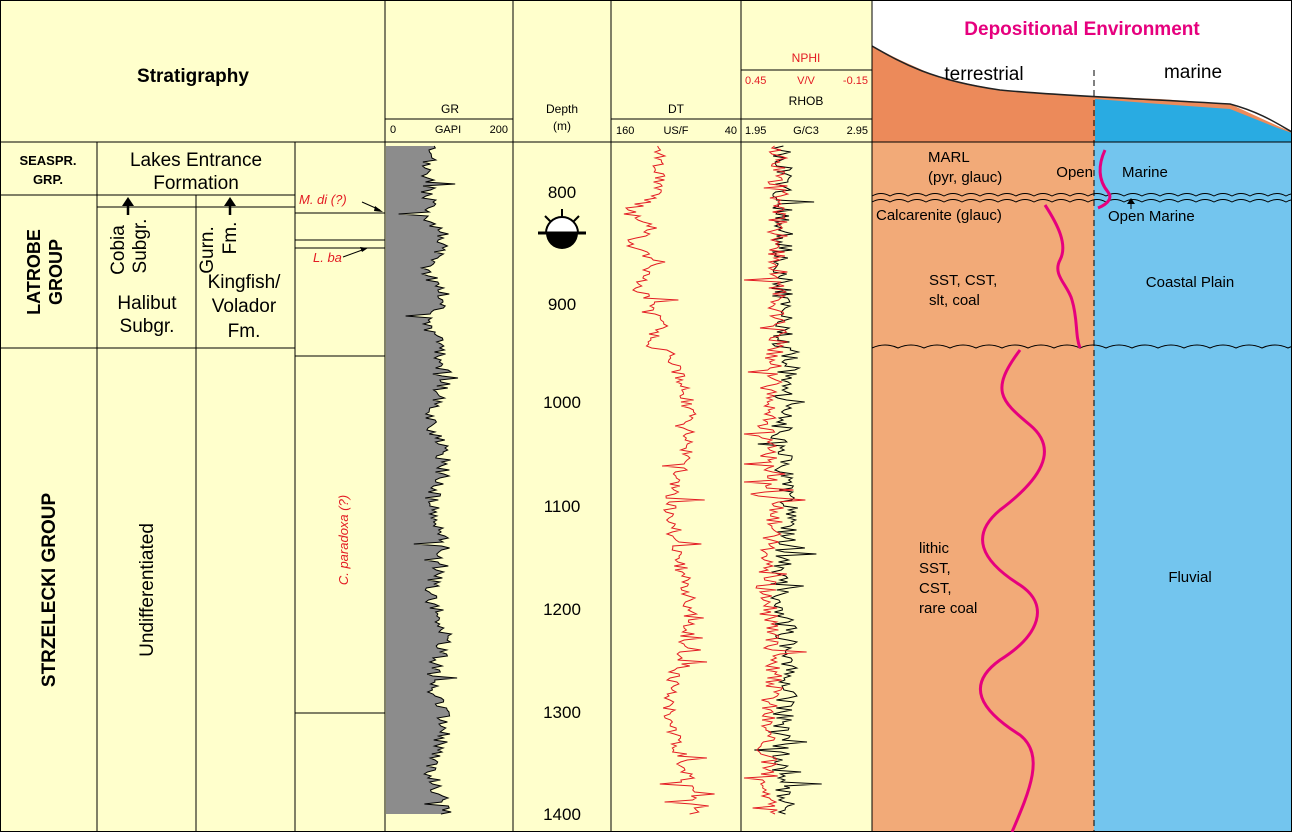  Describe the element at coordinates (1081, 89) in the screenshot. I see `header-ground-profile` at that location.